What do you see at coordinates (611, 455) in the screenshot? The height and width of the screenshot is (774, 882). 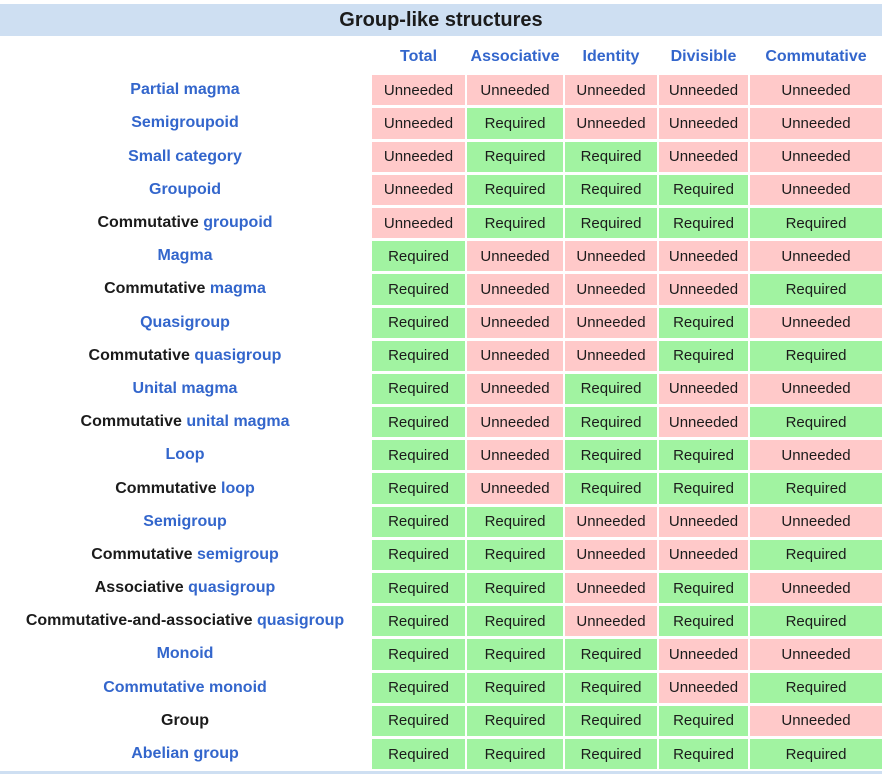 I see `value-cell-identity-row-12: Required` at bounding box center [611, 455].